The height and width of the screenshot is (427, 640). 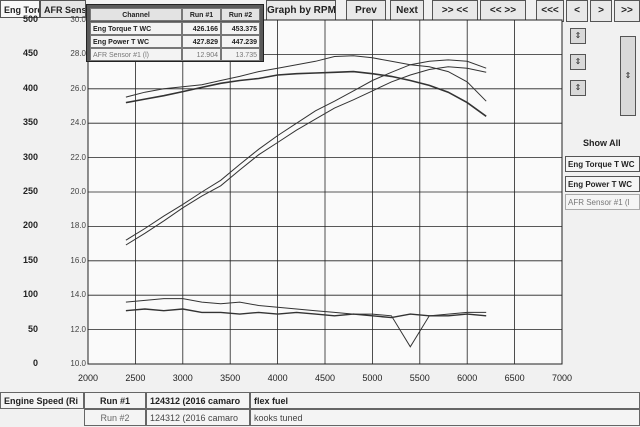 I want to click on run2-note: kooks tuned, so click(x=445, y=417).